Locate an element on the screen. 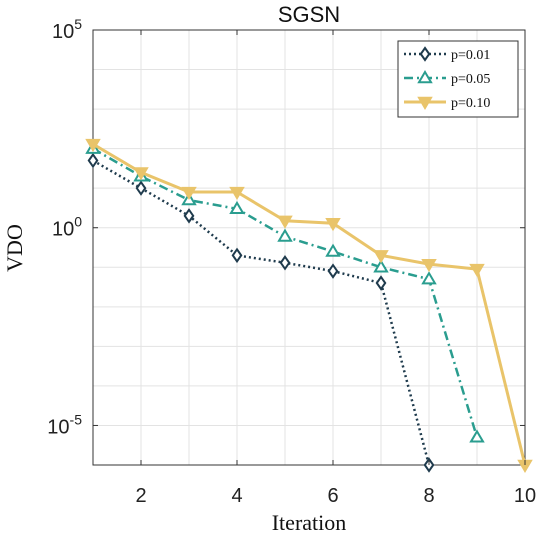  x-tick-label: 4 is located at coordinates (236, 496).